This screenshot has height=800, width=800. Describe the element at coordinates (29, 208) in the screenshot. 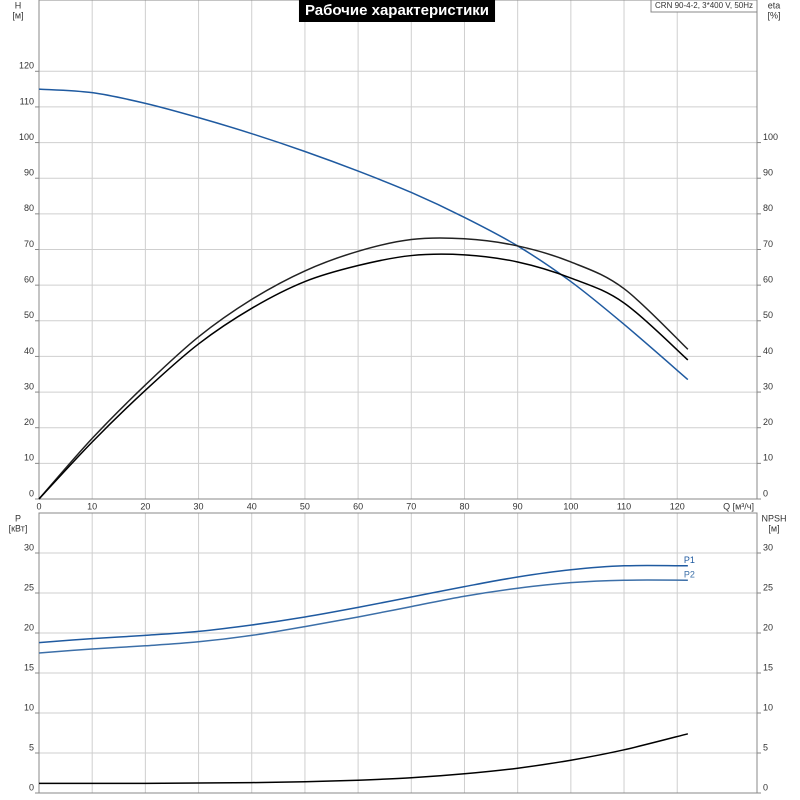

I see `y-tick-label: 80` at that location.